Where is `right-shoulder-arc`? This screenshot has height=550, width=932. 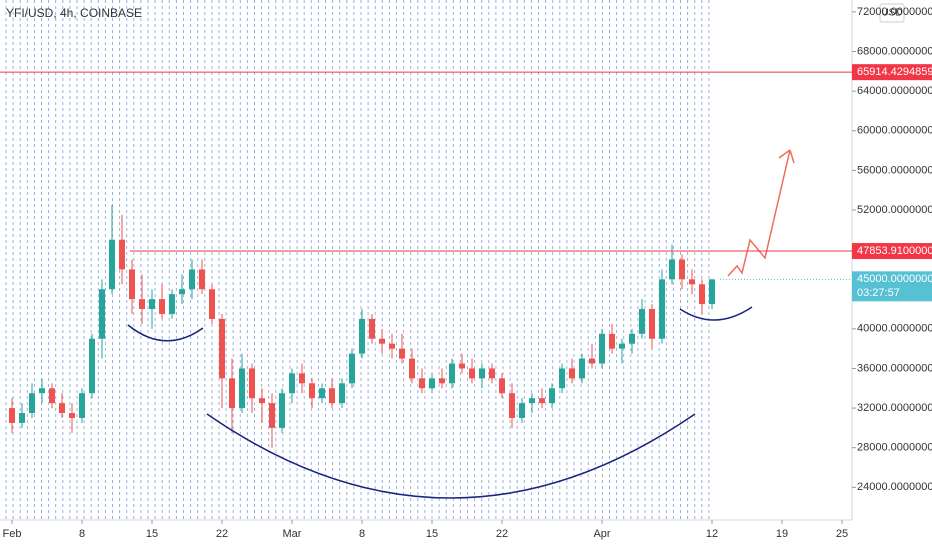 right-shoulder-arc is located at coordinates (716, 313).